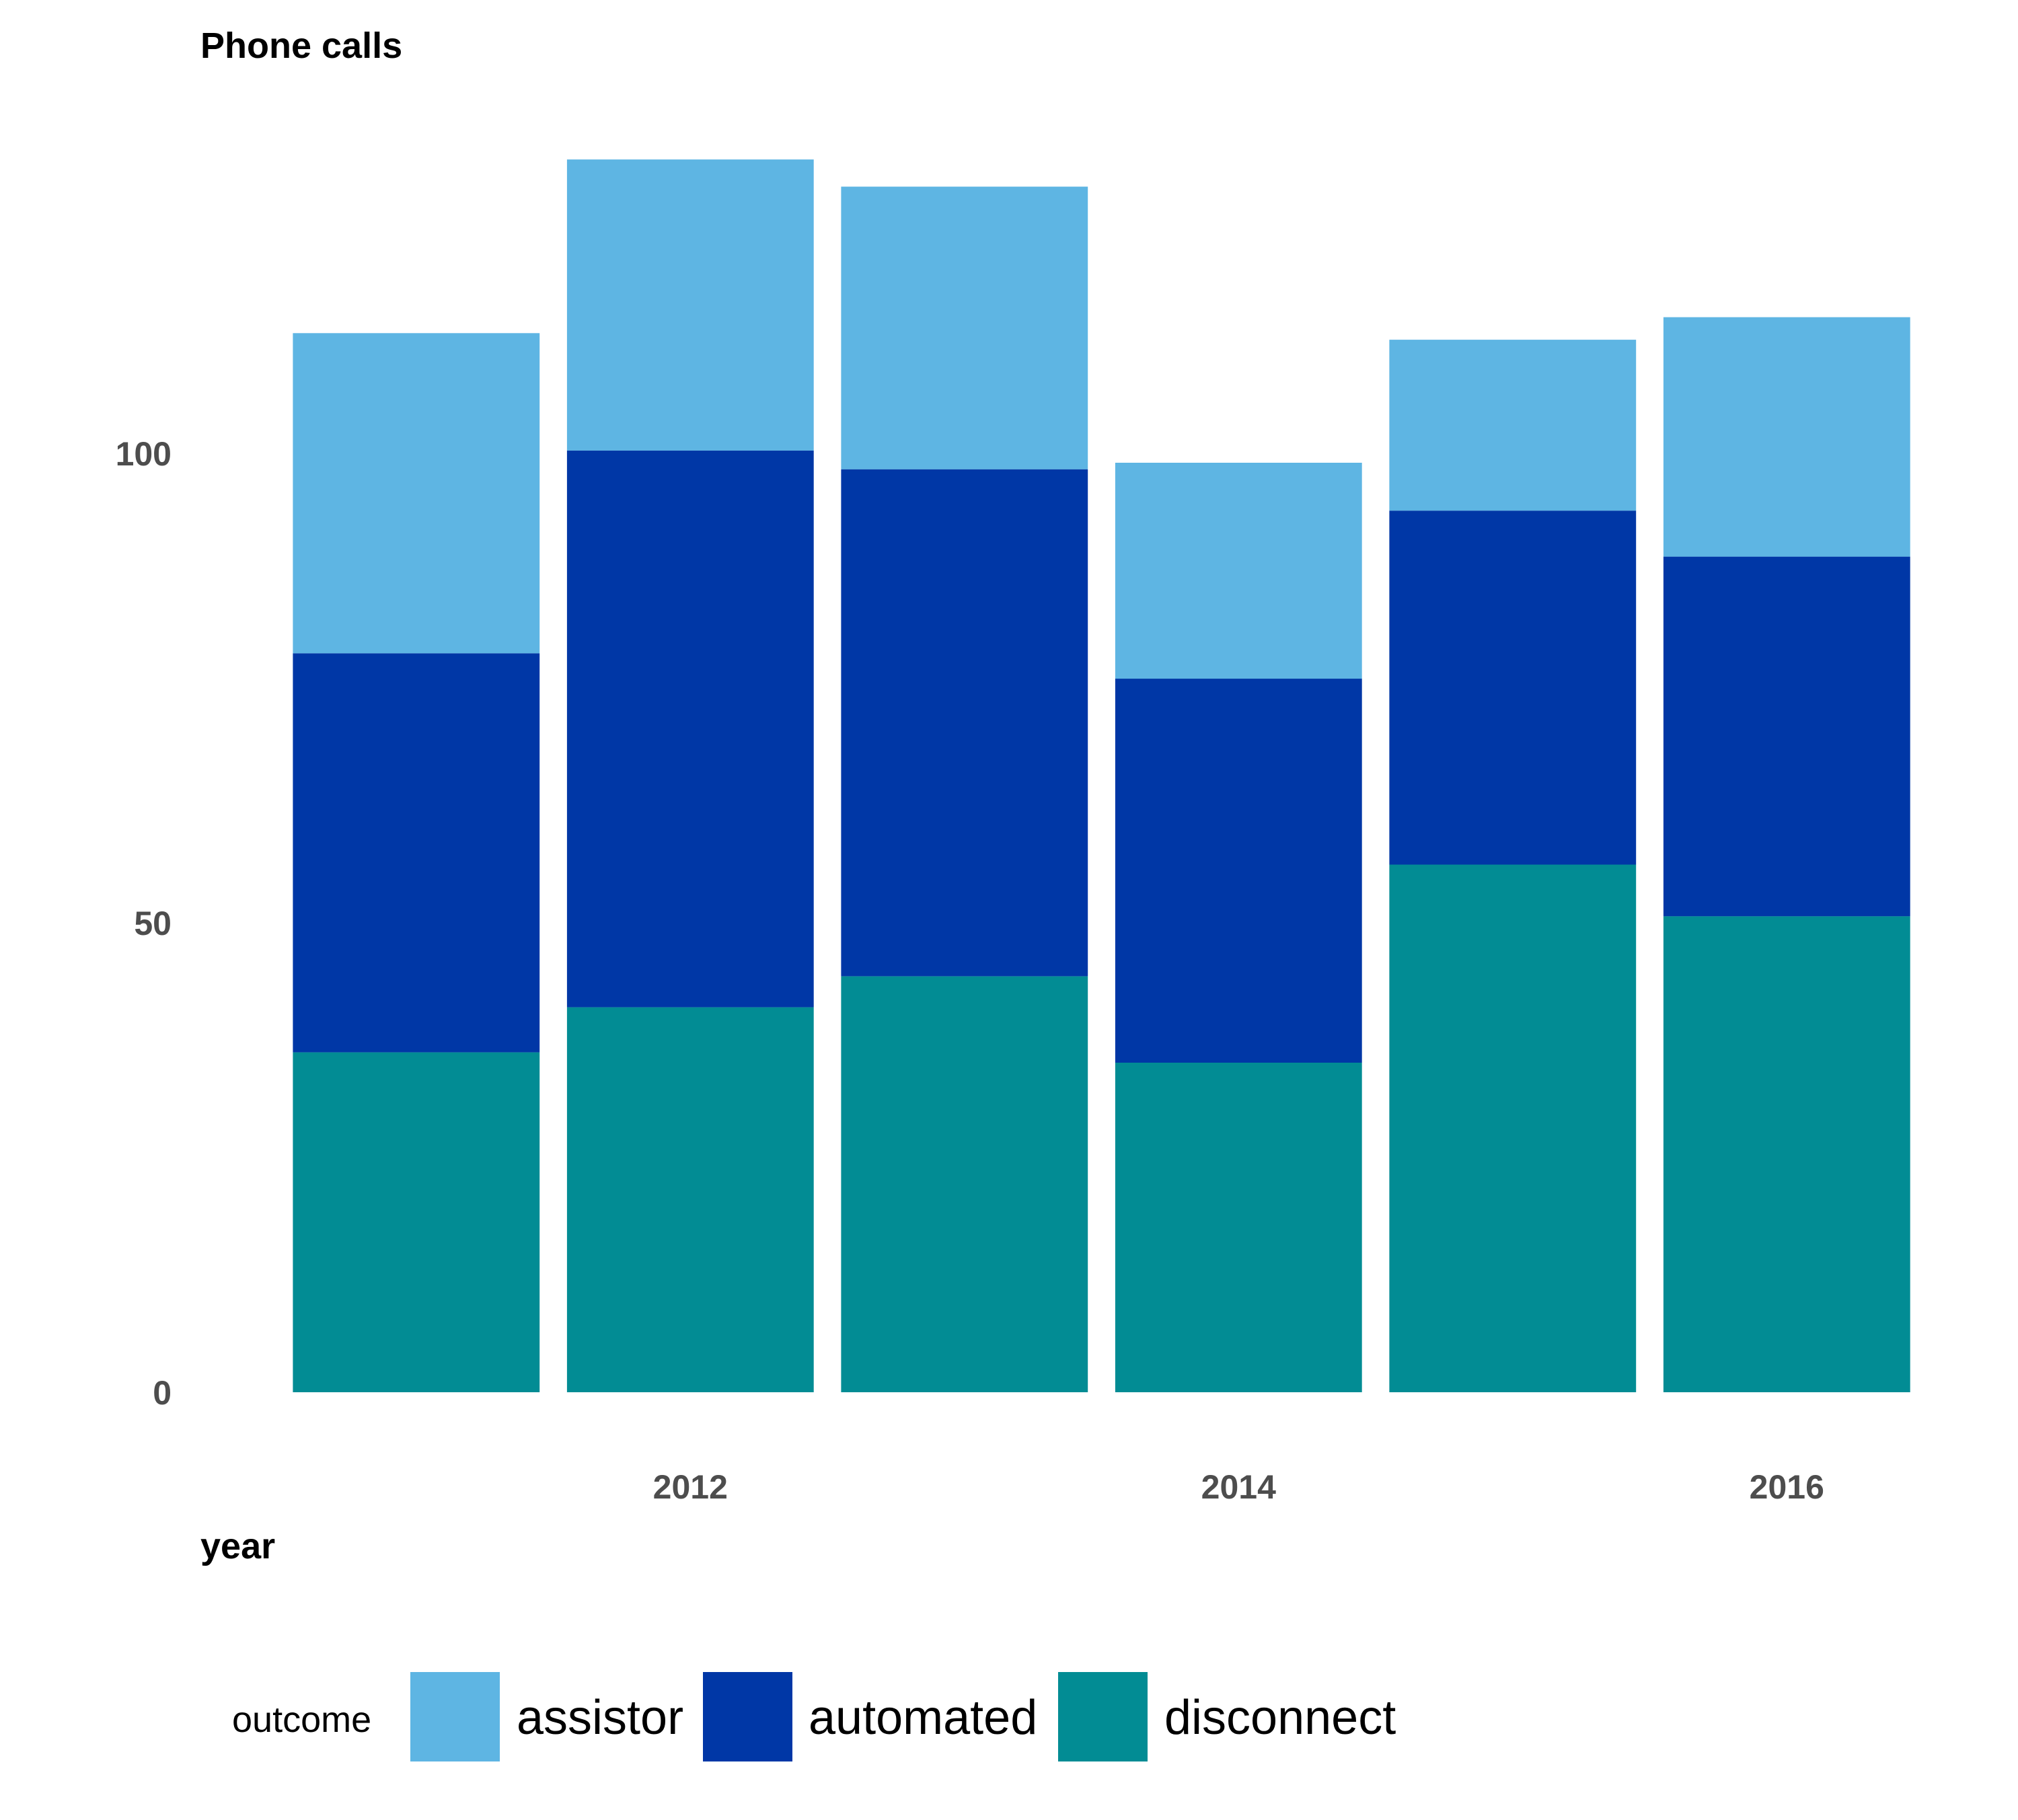 This screenshot has height=1820, width=2018. Describe the element at coordinates (1786, 437) in the screenshot. I see `bar-assistor-2016` at that location.